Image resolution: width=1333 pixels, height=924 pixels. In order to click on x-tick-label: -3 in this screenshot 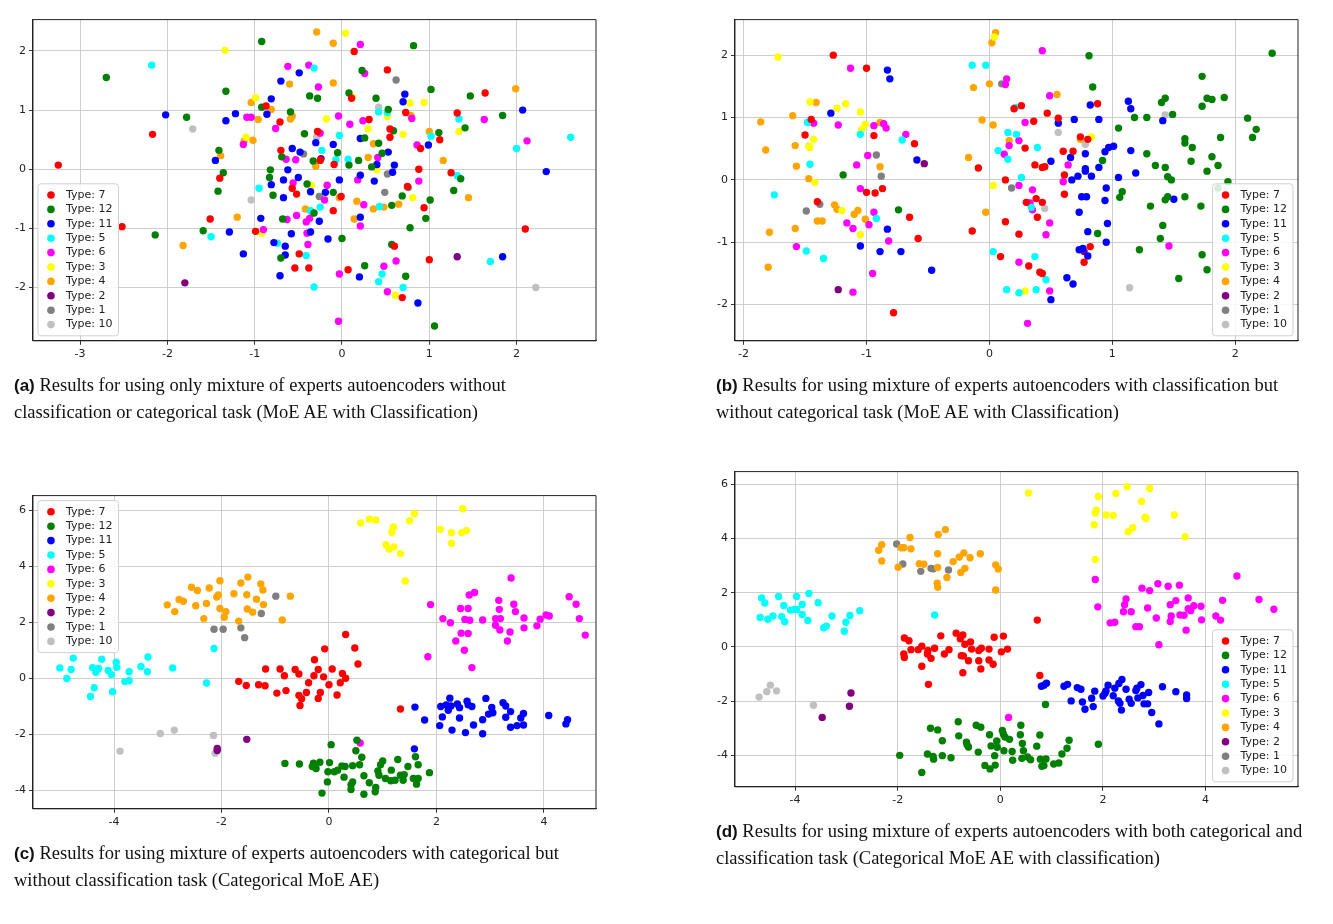, I will do `click(80, 354)`.